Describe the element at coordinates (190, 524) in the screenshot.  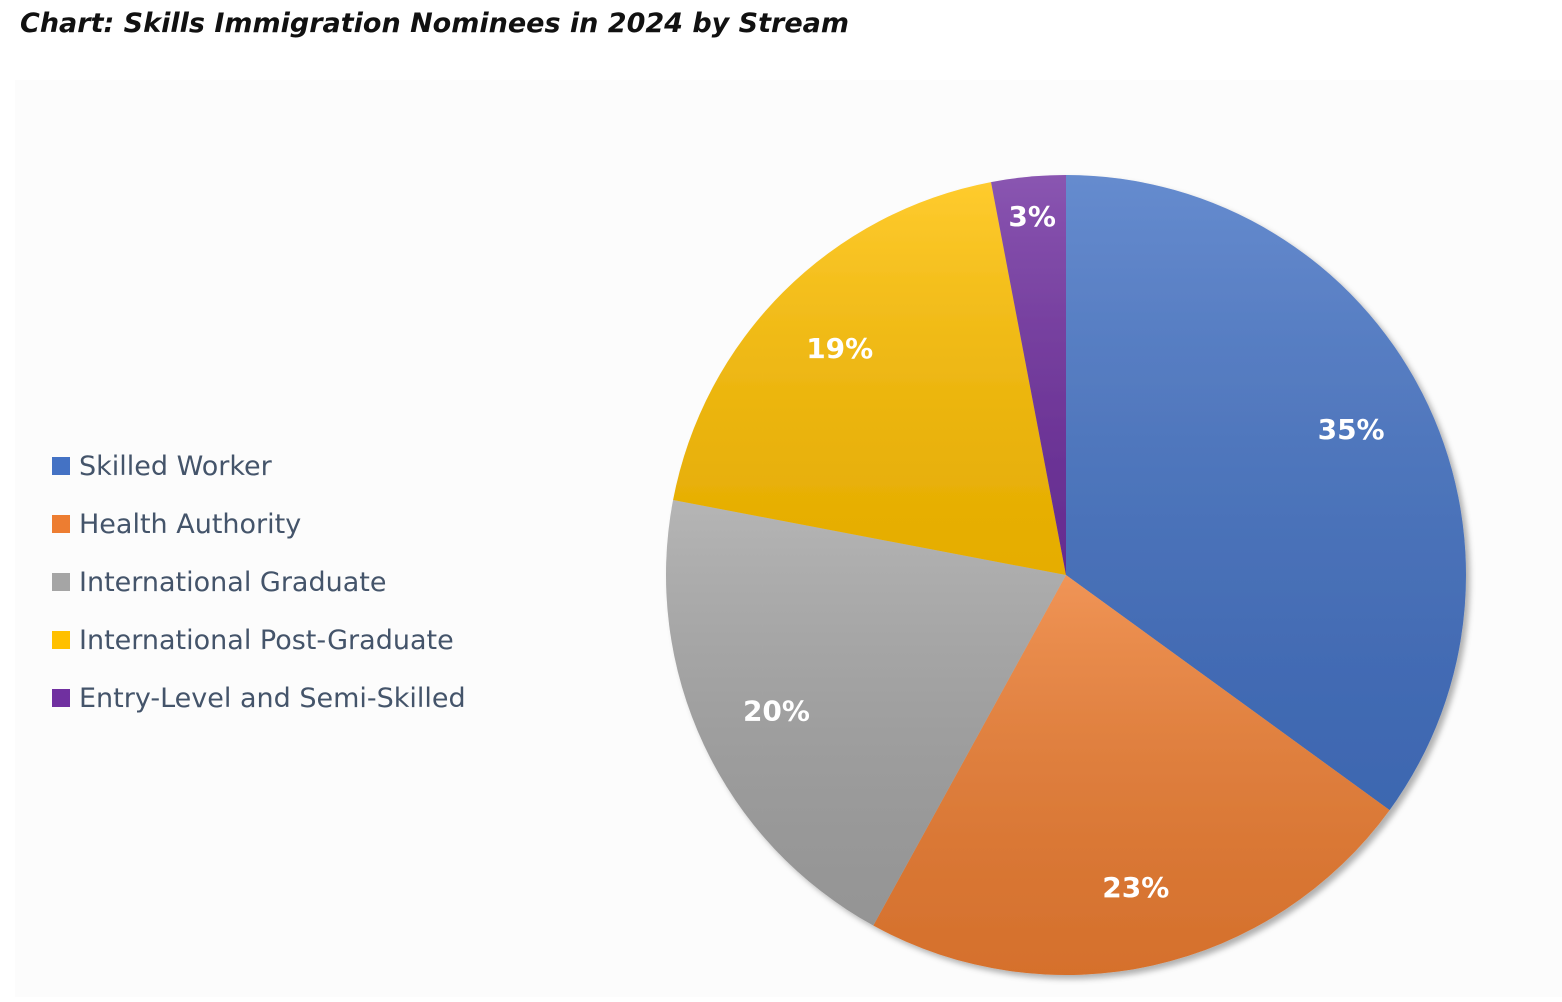
I see `legend-label: Health Authority` at that location.